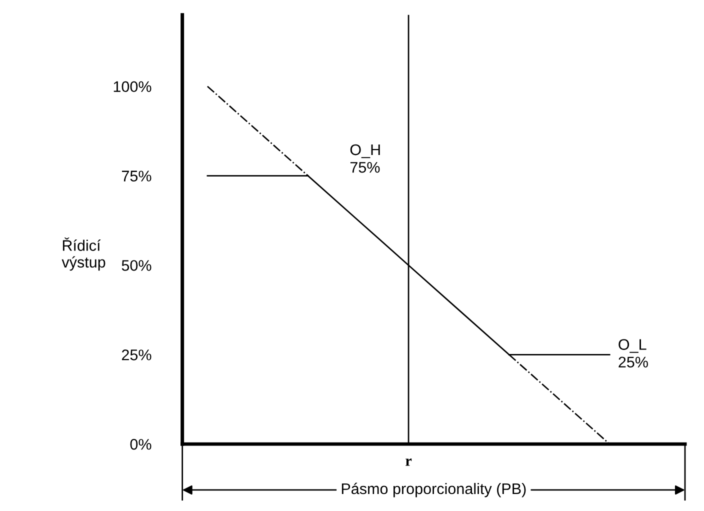 This screenshot has height=511, width=704. What do you see at coordinates (434, 490) in the screenshot?
I see `text: Pásmo proporcionality (PB)` at bounding box center [434, 490].